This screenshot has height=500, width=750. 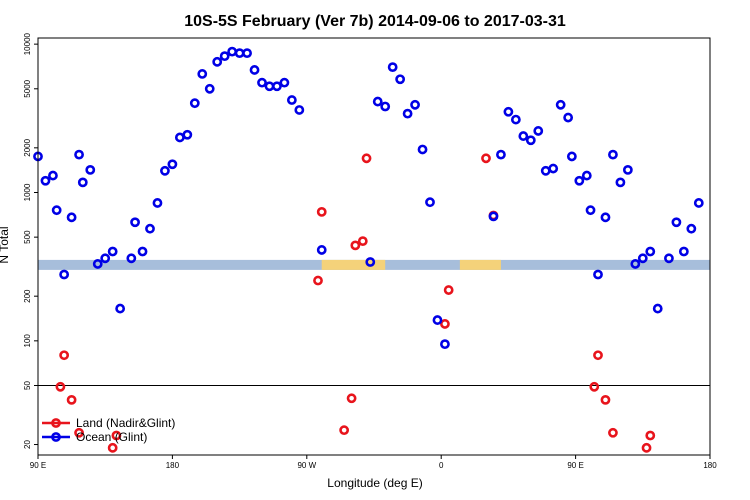 What do you see at coordinates (27, 43) in the screenshot?
I see `y-tick-label: 10000` at bounding box center [27, 43].